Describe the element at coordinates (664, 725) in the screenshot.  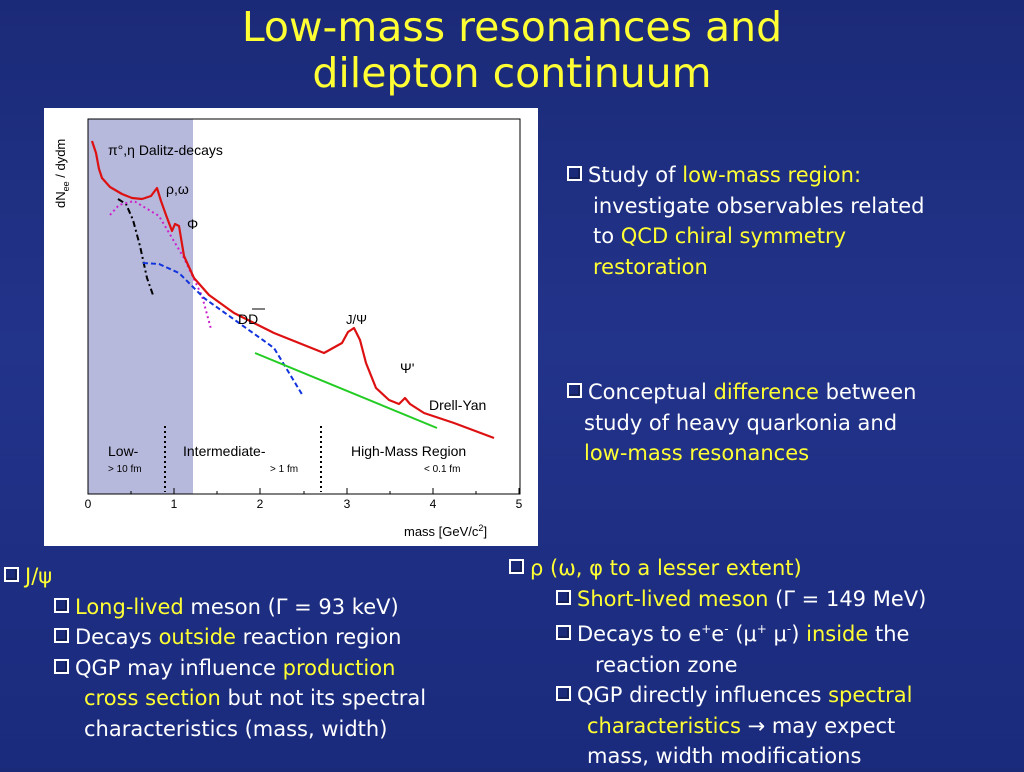
I see `highlight: characteristics` at that location.